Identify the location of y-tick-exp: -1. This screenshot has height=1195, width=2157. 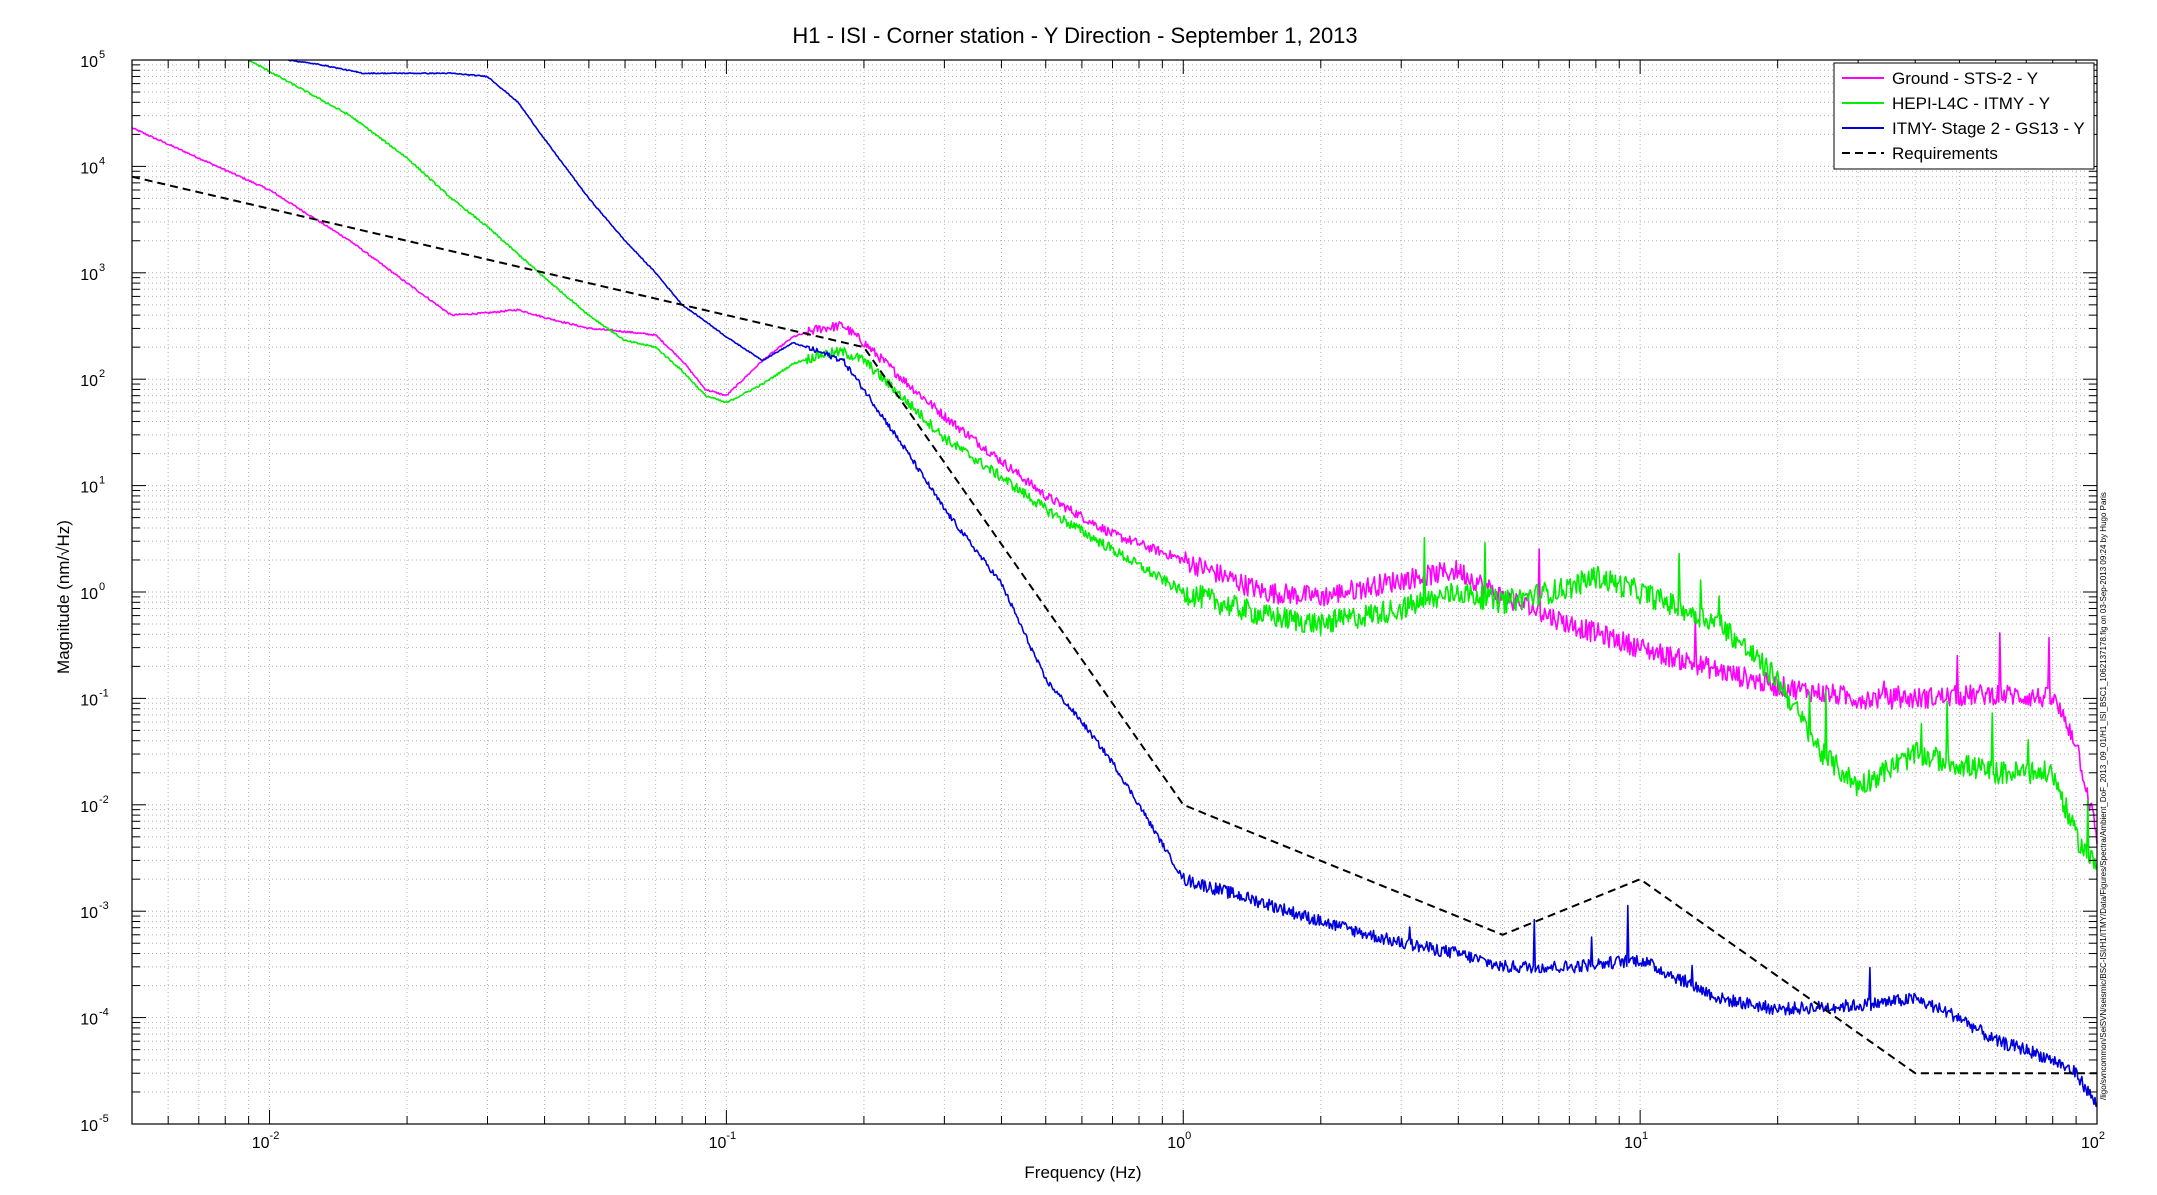
(104, 693).